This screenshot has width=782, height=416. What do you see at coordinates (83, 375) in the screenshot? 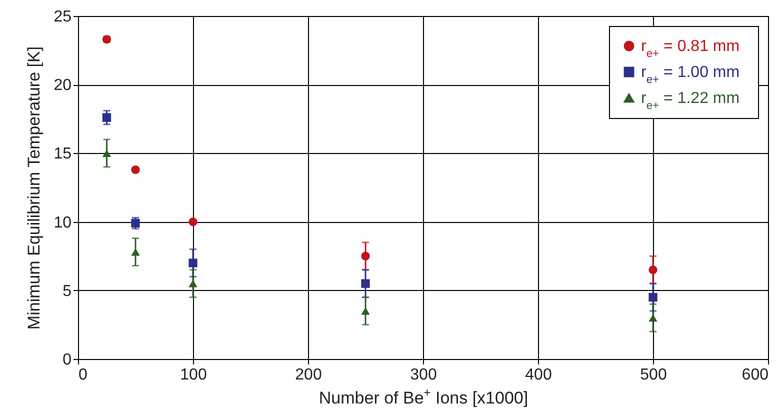
I see `x-tick-label: 0` at bounding box center [83, 375].